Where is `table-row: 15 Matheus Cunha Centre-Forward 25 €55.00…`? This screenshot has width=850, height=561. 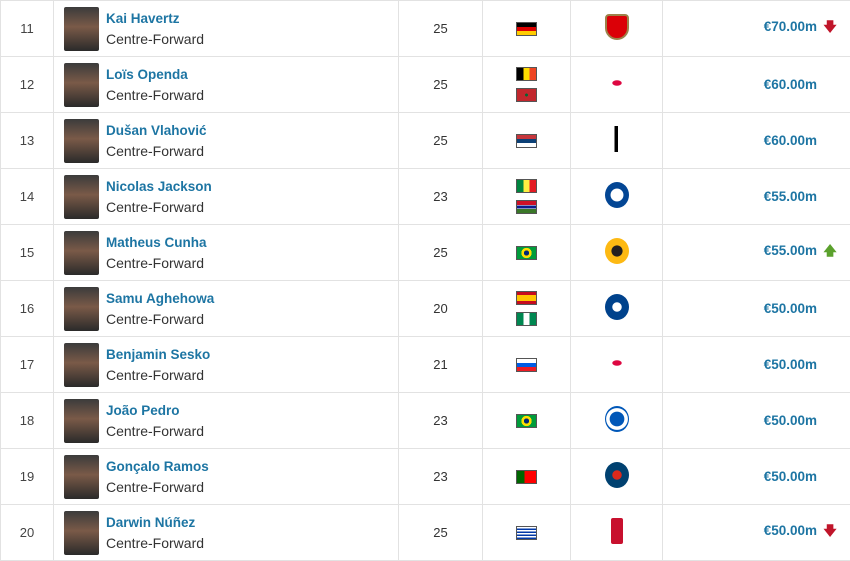
table-row: 15 Matheus Cunha Centre-Forward 25 €55.00… is located at coordinates (425, 253).